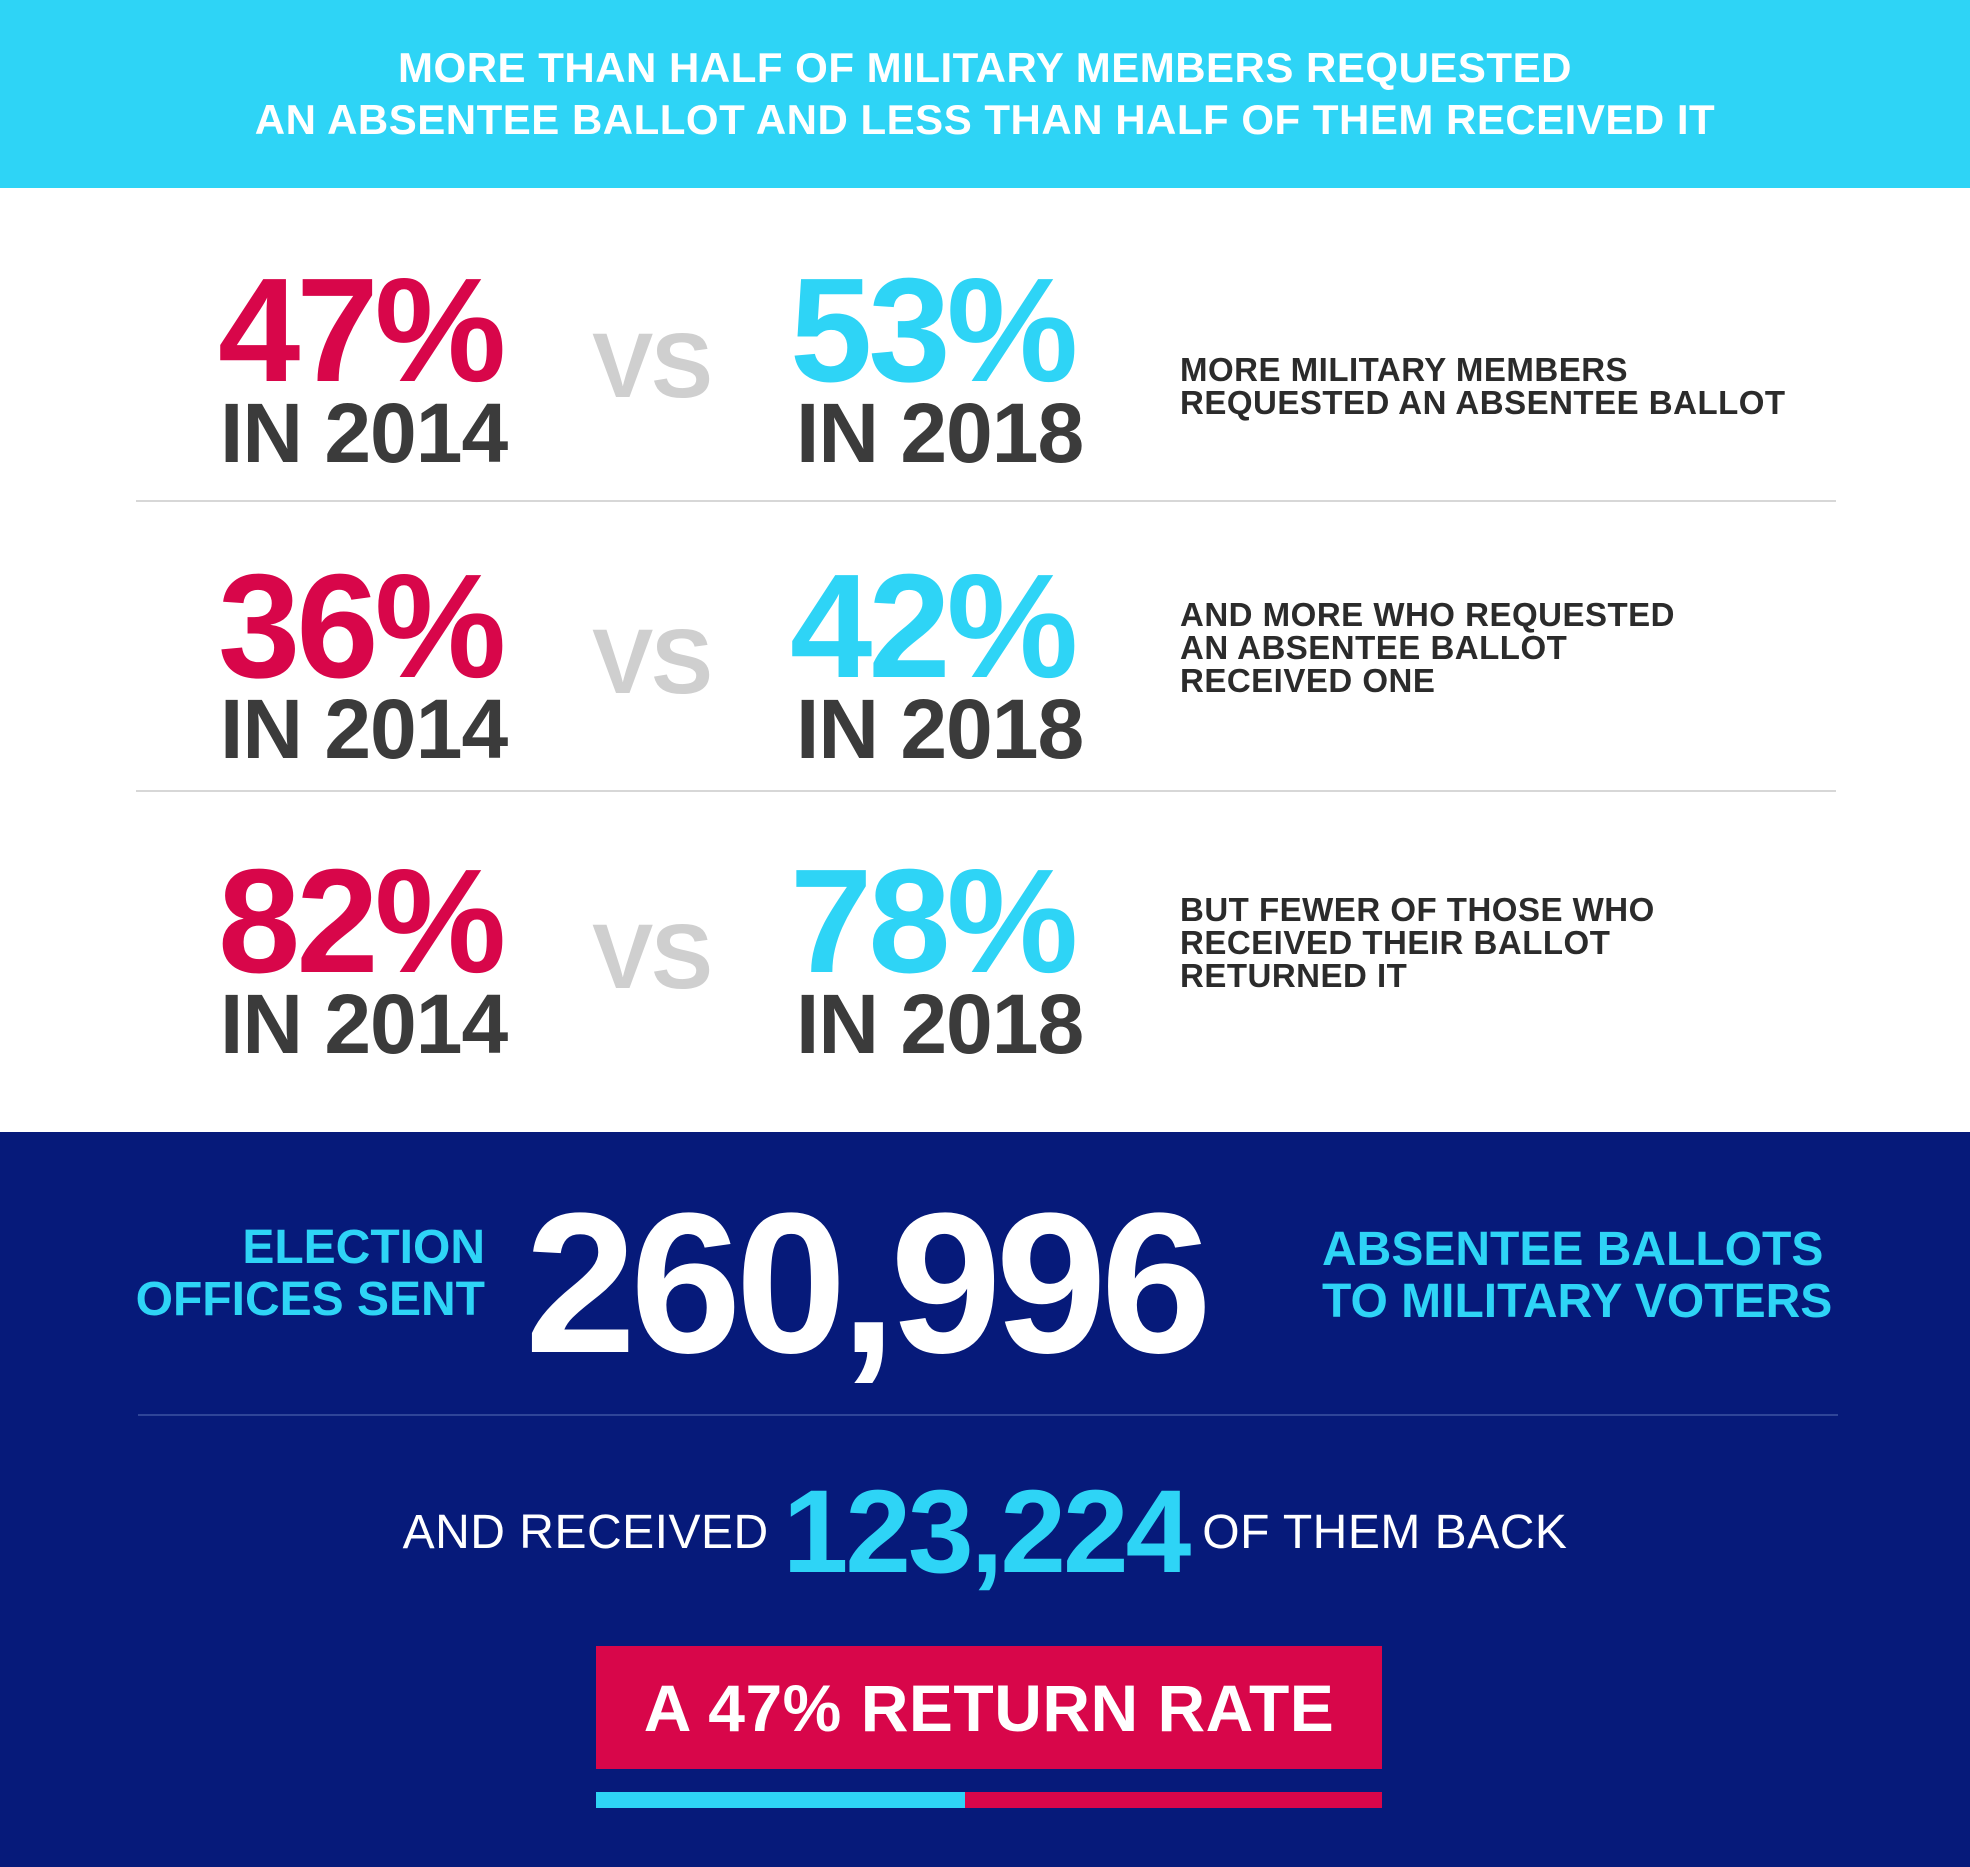  I want to click on return-rate-bar-returned, so click(780, 1800).